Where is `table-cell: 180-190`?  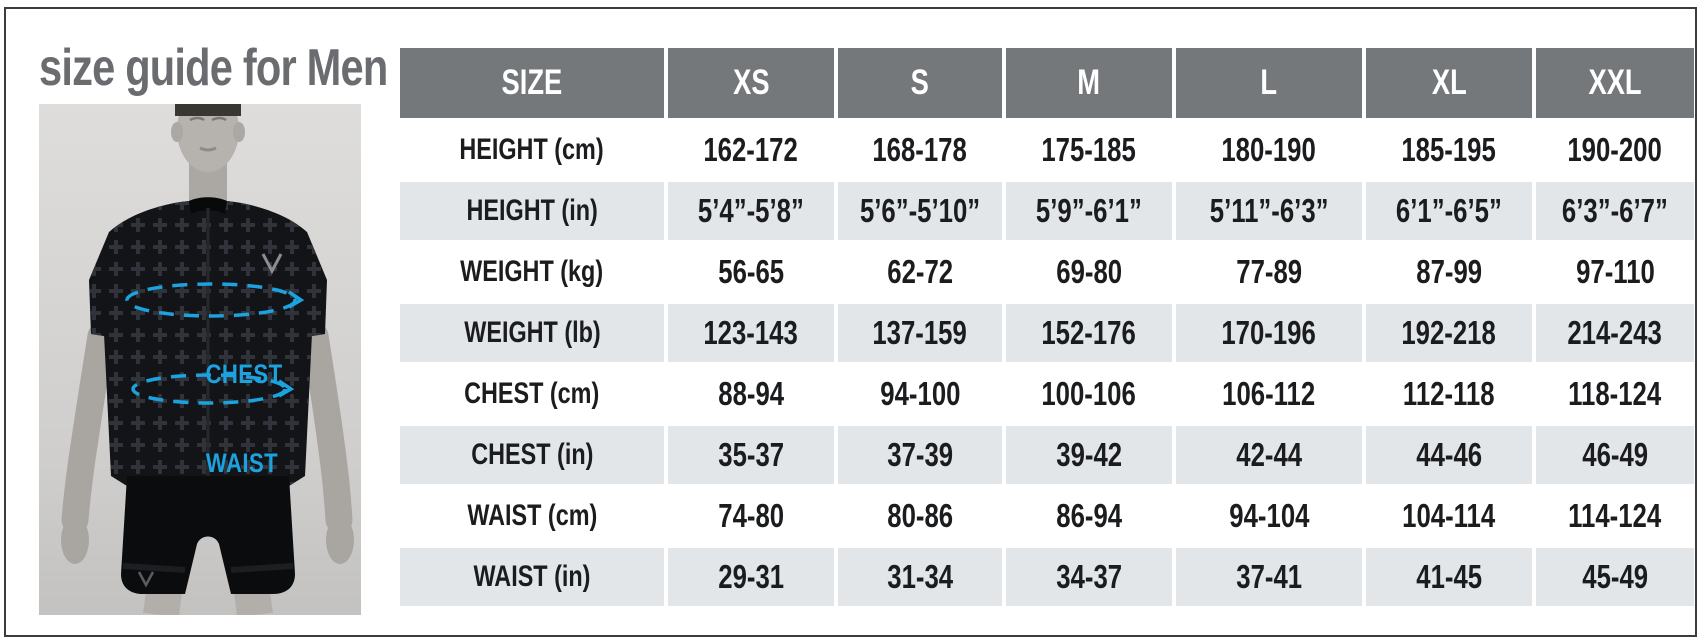
table-cell: 180-190 is located at coordinates (1269, 150).